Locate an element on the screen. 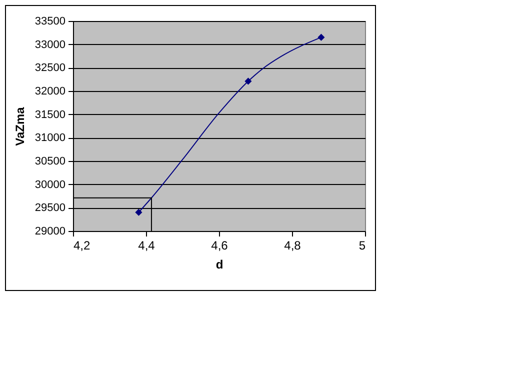 The height and width of the screenshot is (384, 512). y-axis-title: VaZma is located at coordinates (19, 126).